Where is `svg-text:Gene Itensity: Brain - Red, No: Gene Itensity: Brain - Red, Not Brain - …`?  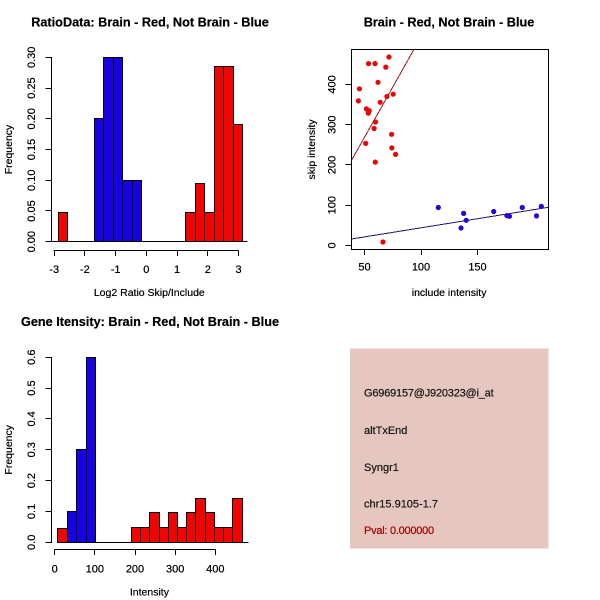
svg-text:Gene Itensity: Brain - Red, No: Gene Itensity: Brain - Red, Not Brain - … is located at coordinates (150, 322).